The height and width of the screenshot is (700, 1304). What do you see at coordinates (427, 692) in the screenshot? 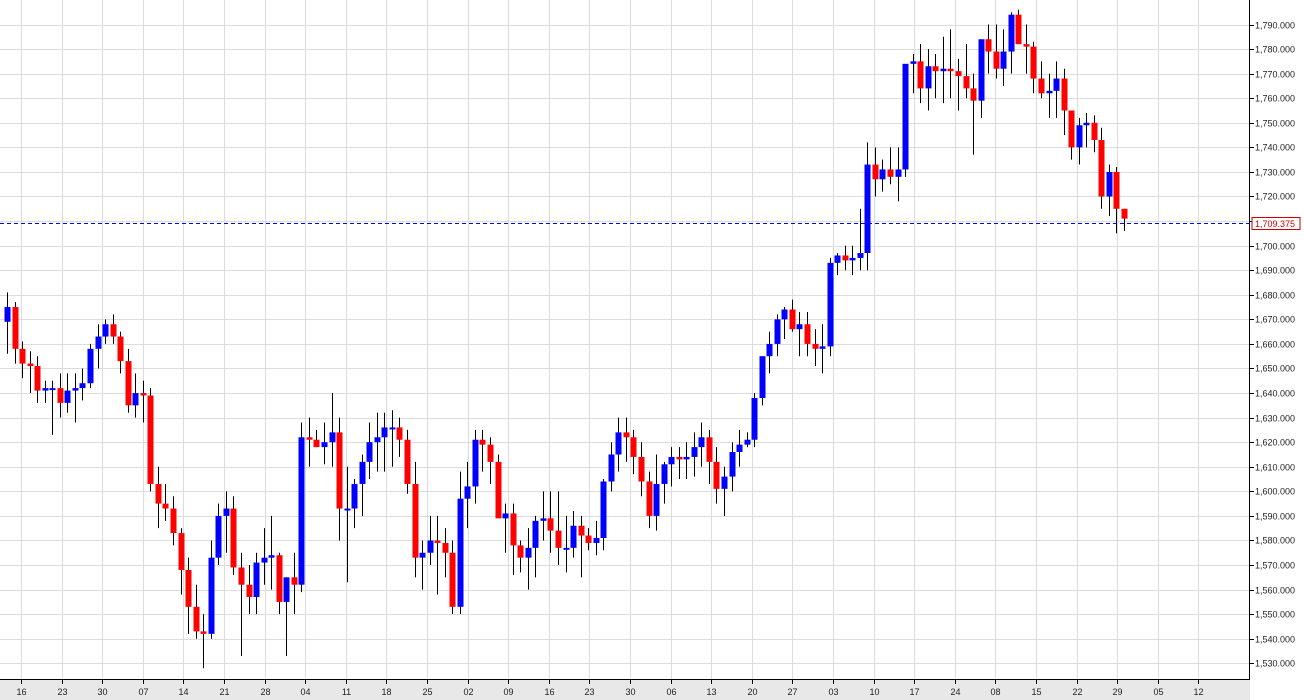
I see `x-tick-label: 25` at bounding box center [427, 692].